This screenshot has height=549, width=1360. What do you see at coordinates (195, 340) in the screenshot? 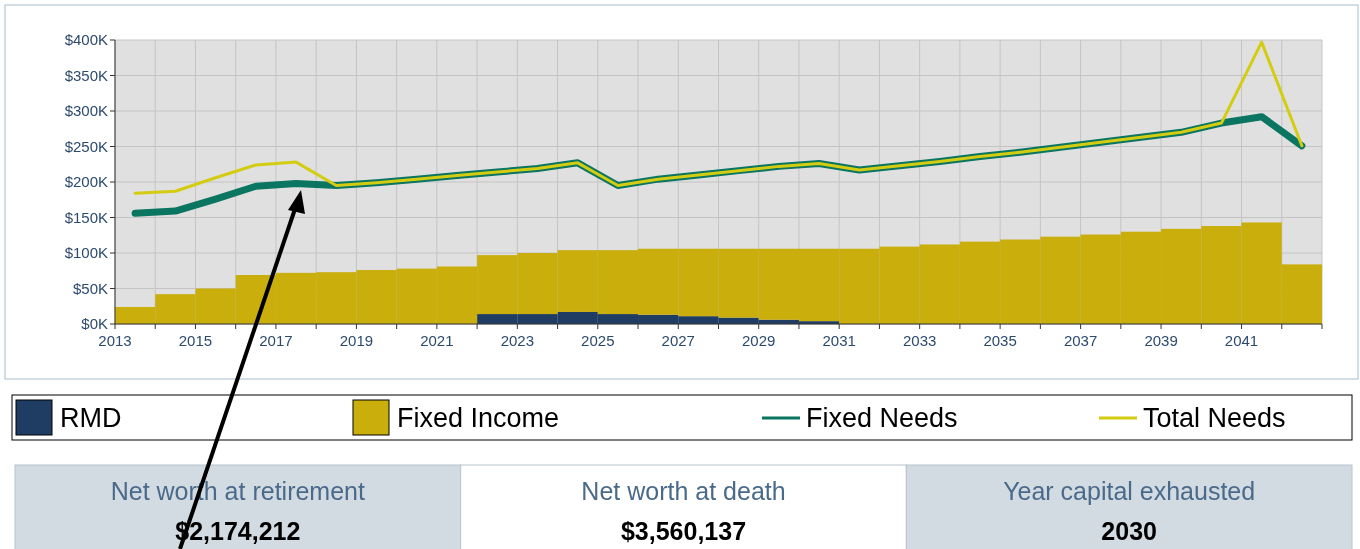
I see `x-tick-label: 2015` at bounding box center [195, 340].